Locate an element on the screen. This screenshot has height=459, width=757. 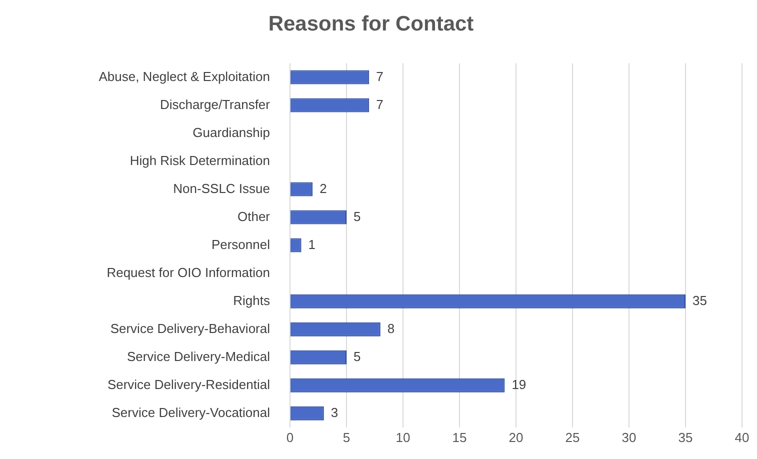
x-tick-label: 15 is located at coordinates (459, 437).